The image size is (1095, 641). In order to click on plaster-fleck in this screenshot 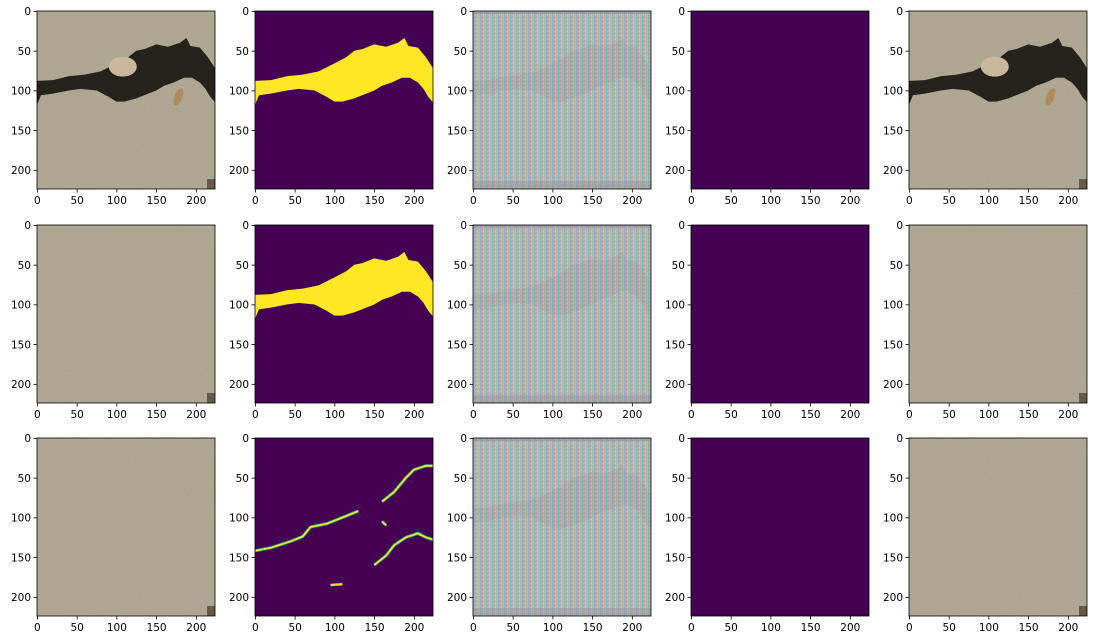, I will do `click(1050, 97)`.